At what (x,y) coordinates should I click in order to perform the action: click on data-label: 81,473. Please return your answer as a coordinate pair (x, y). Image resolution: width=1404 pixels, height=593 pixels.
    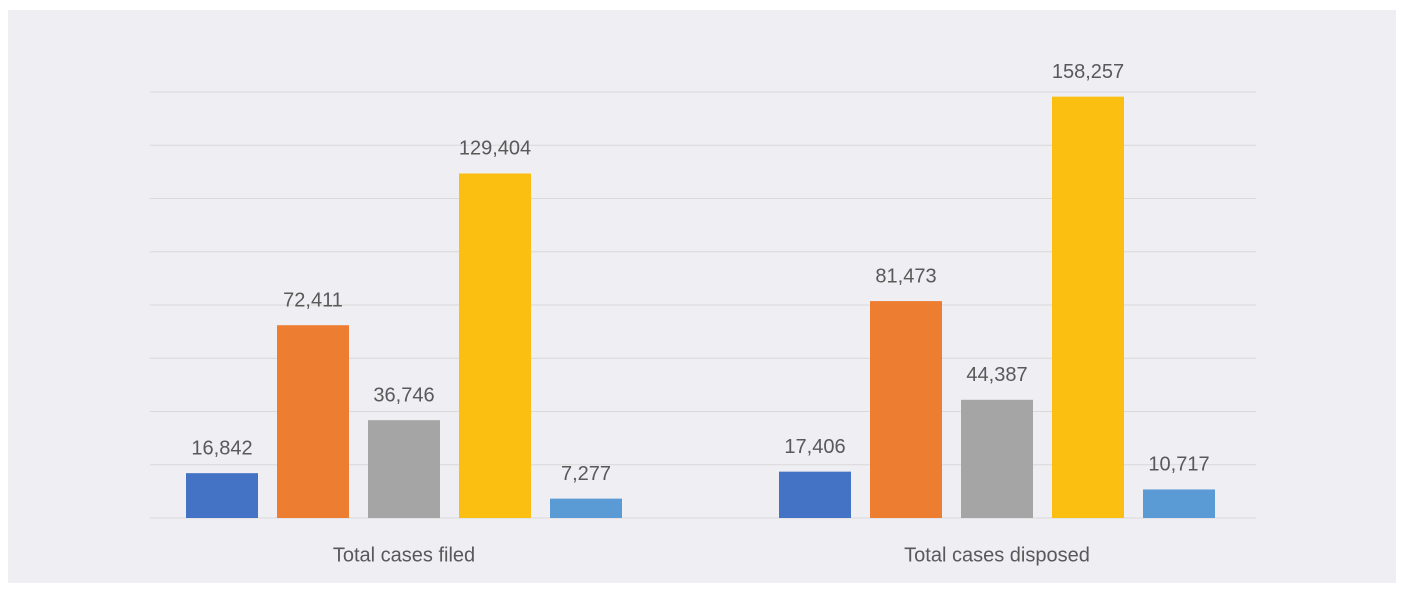
    Looking at the image, I should click on (905, 276).